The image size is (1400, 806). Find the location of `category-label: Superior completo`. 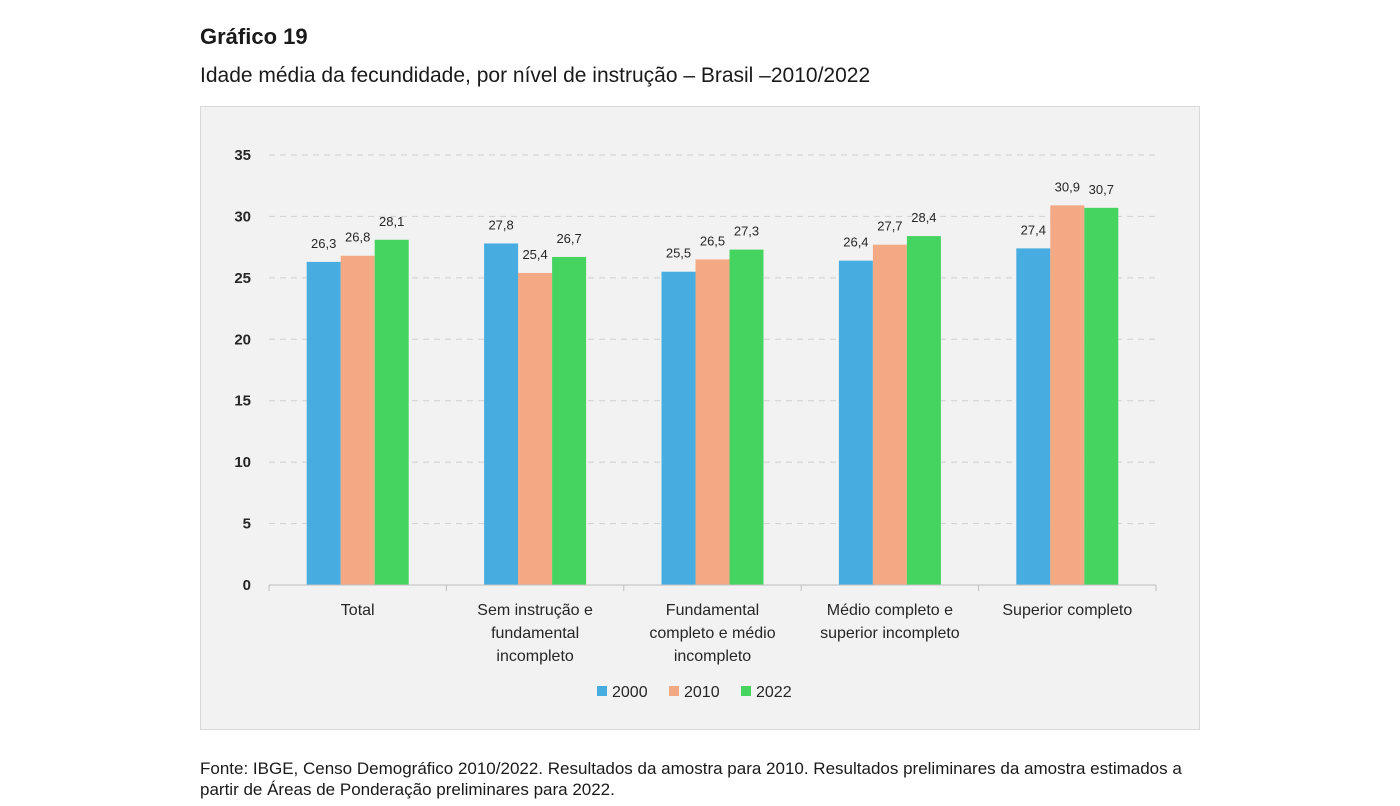

category-label: Superior completo is located at coordinates (1067, 610).